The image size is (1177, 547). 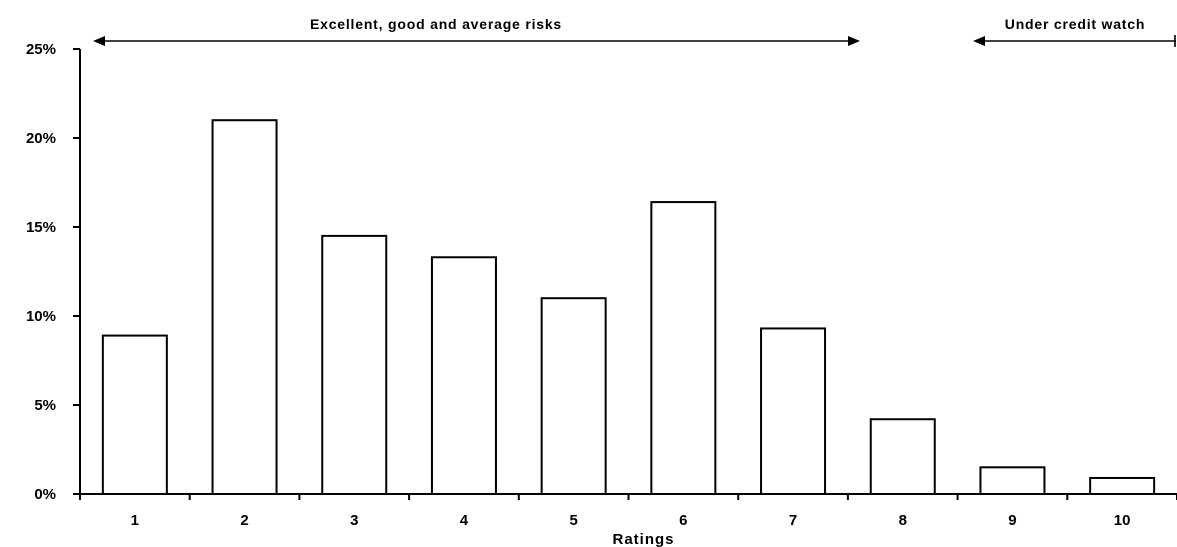 I want to click on x-tick-label: 2, so click(x=244, y=520).